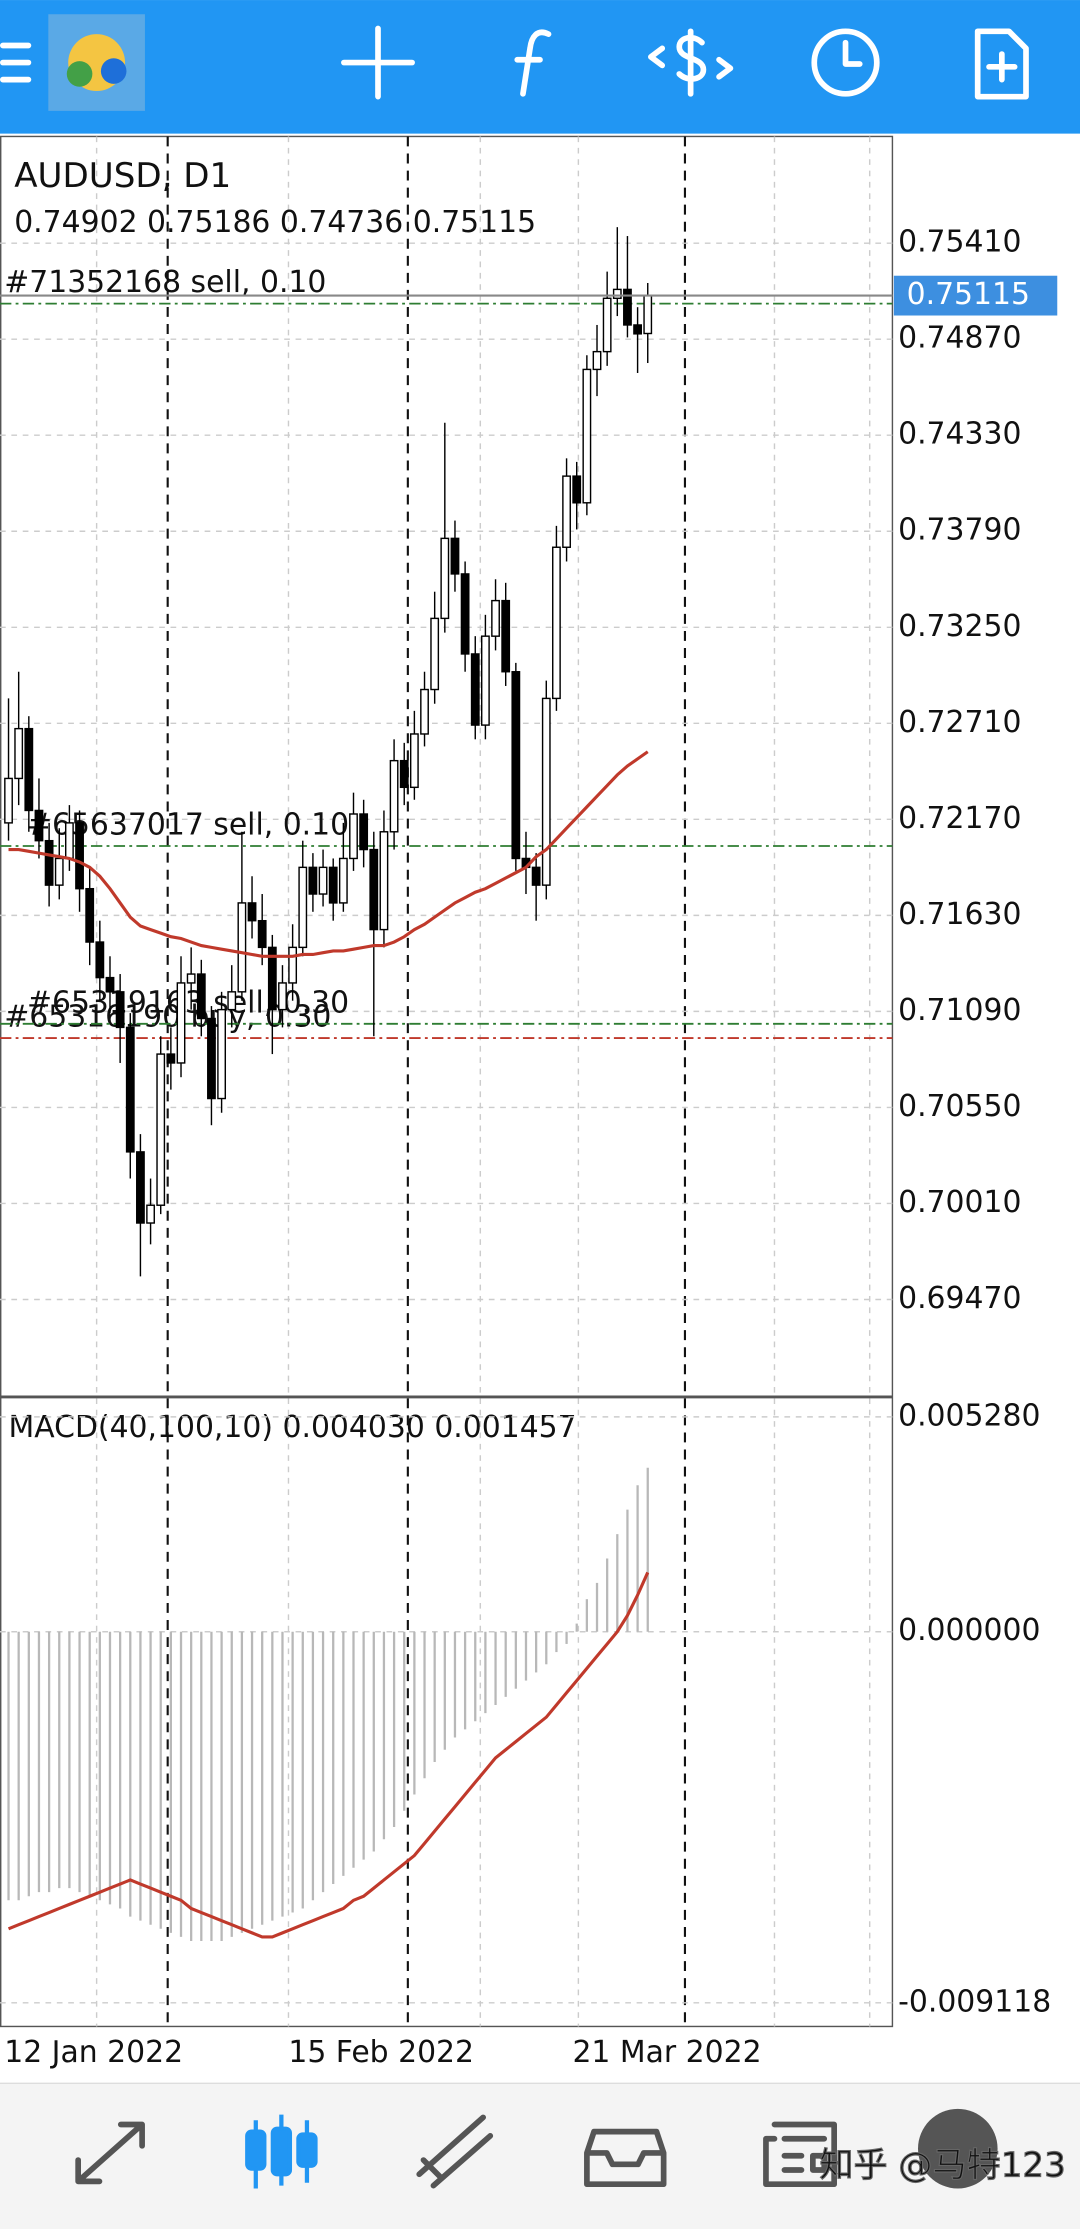 This screenshot has height=2229, width=1080. I want to click on y-tick-label: 0.72710, so click(959, 722).